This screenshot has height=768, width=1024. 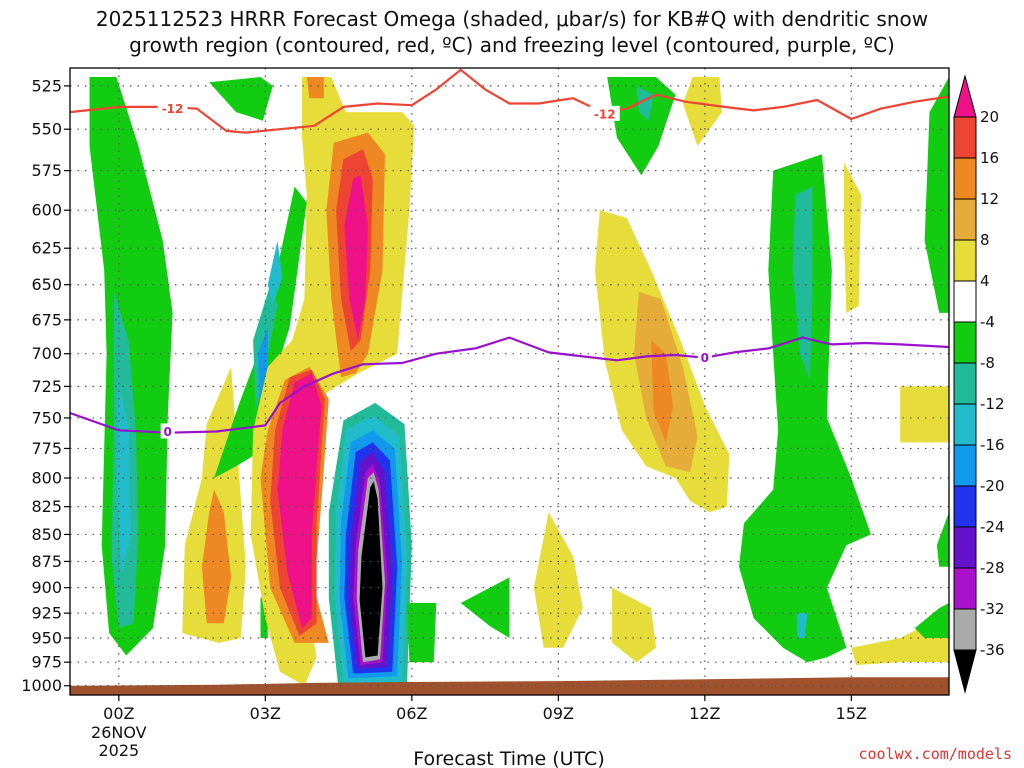 I want to click on colorbar-label: -36, so click(x=992, y=650).